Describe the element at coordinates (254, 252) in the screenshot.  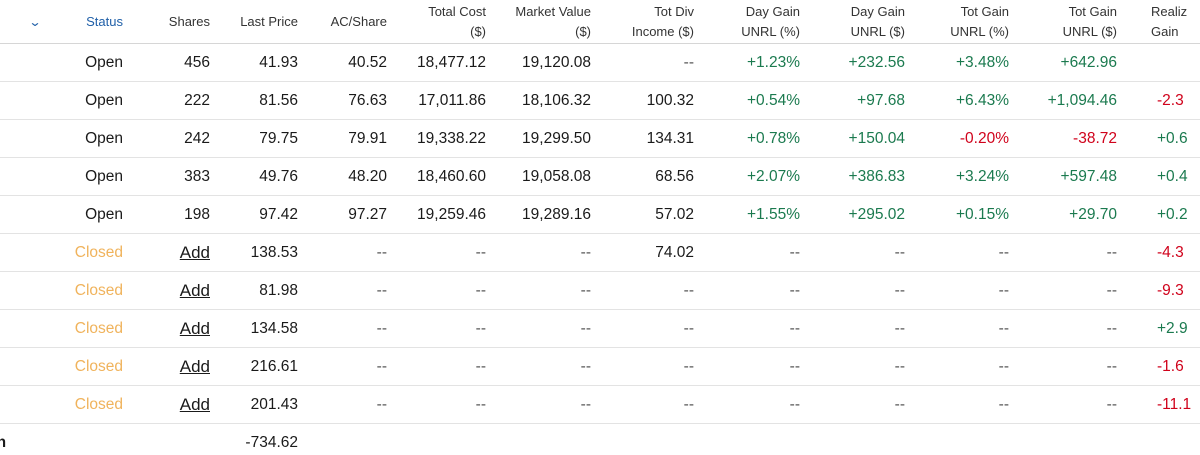
I see `cell-last-price: 138.53` at that location.